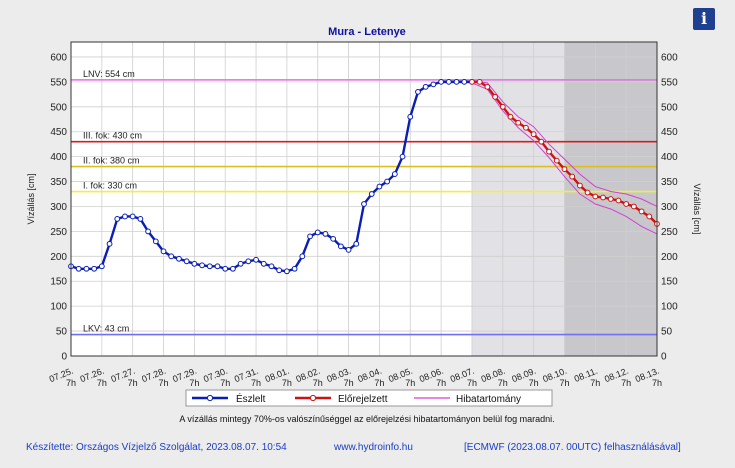 The height and width of the screenshot is (468, 735). What do you see at coordinates (704, 19) in the screenshot?
I see `info-icon: i` at bounding box center [704, 19].